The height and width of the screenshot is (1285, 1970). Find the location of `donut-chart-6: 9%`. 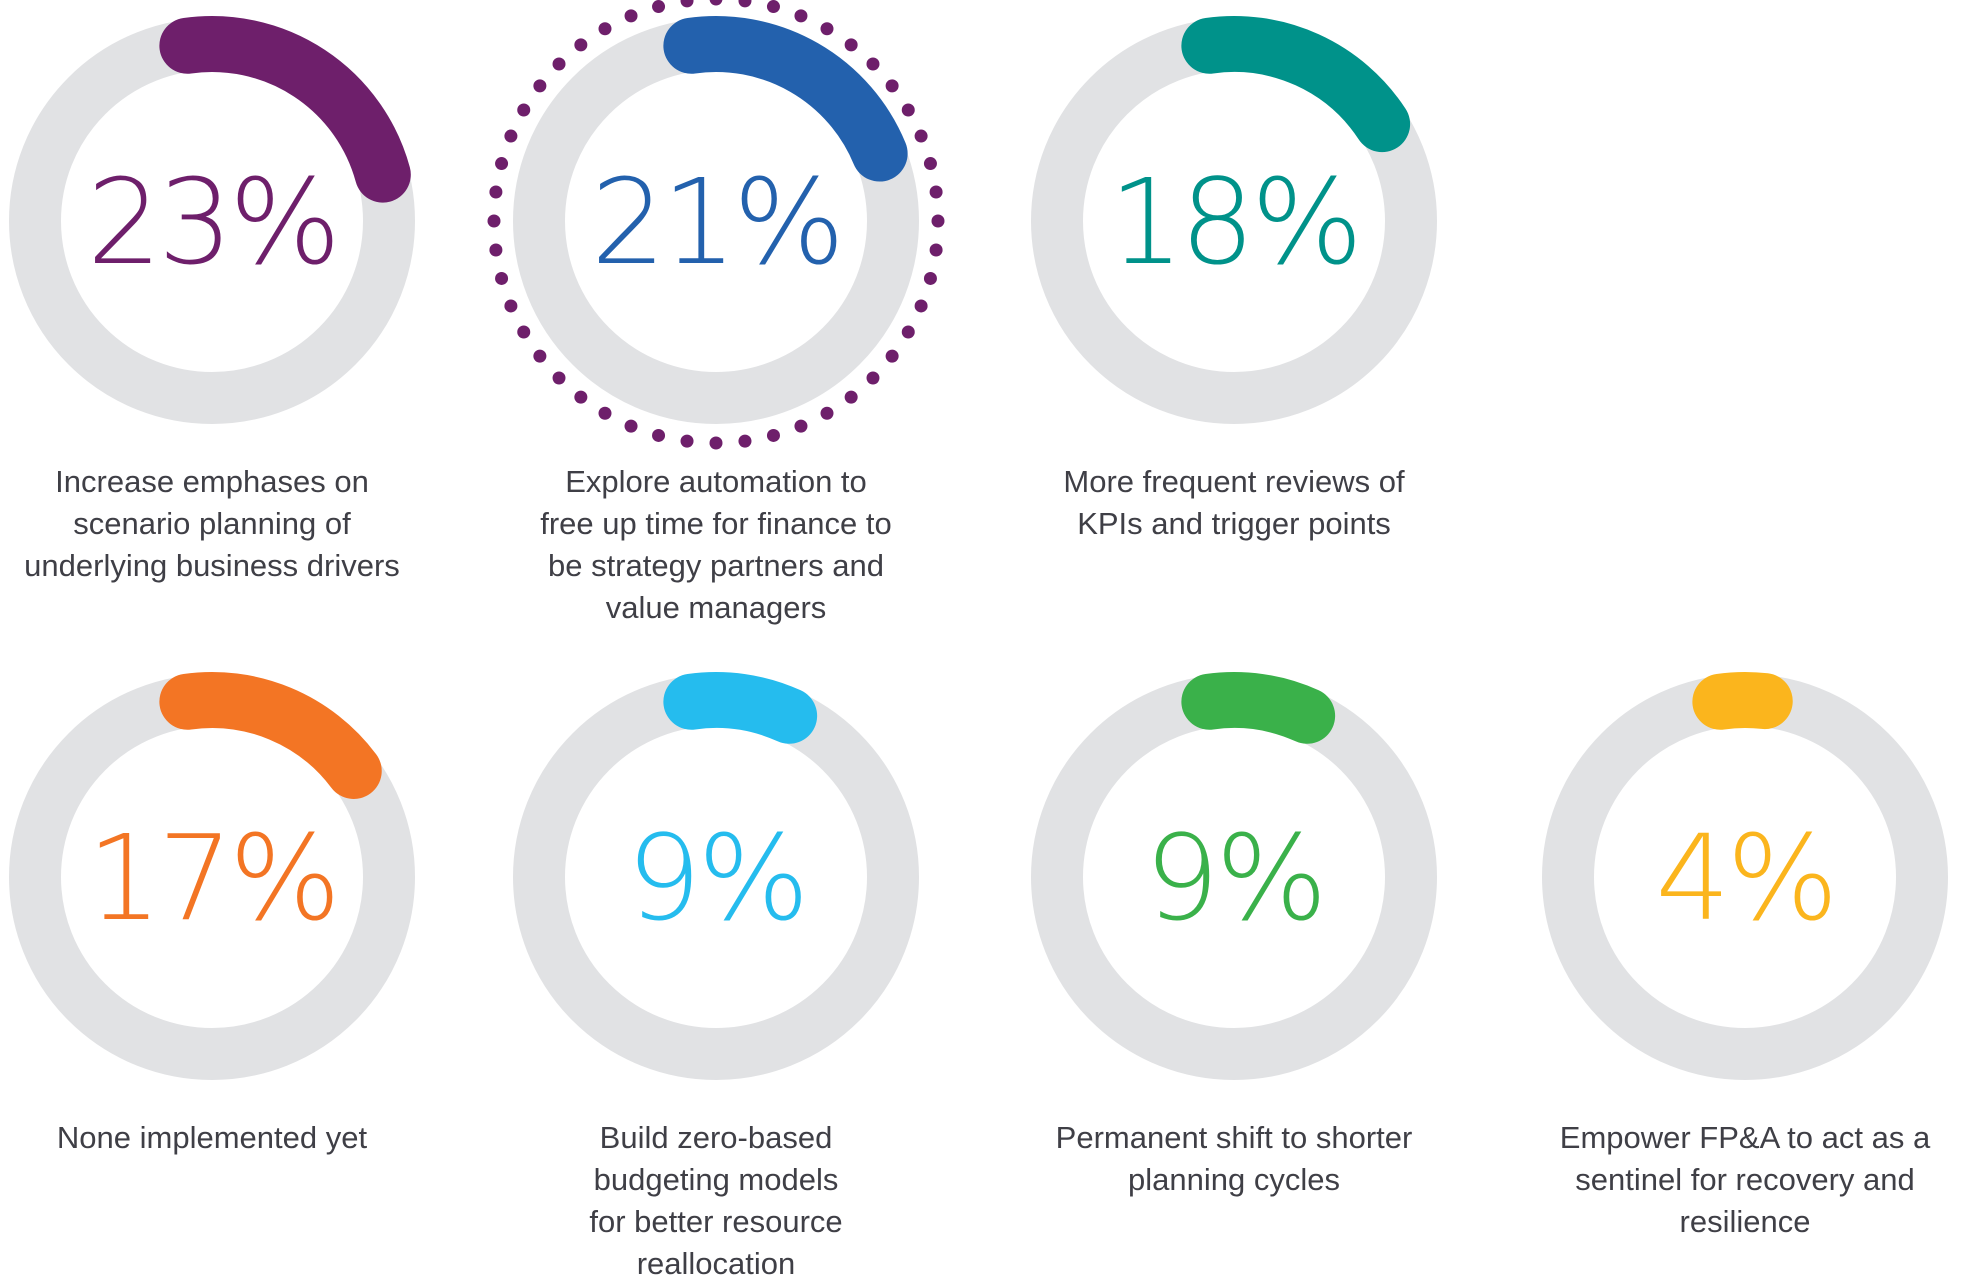

donut-chart-6: 9% is located at coordinates (1234, 876).